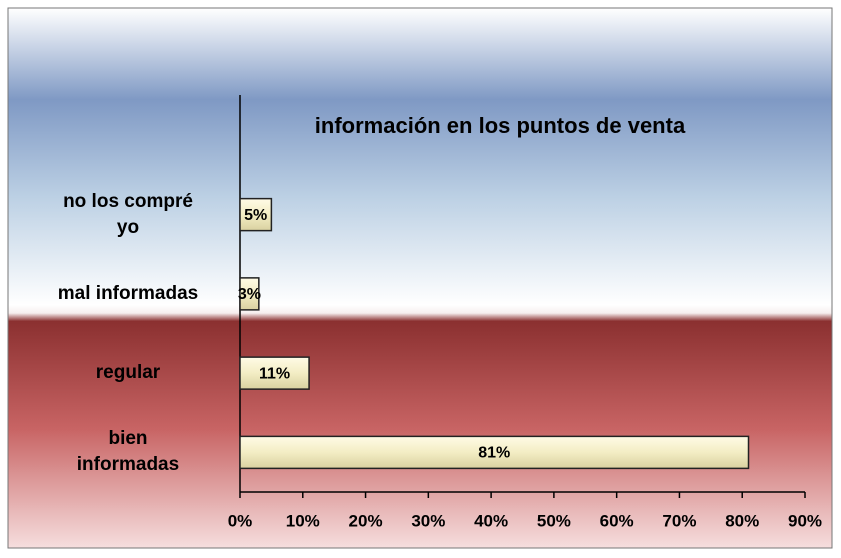  What do you see at coordinates (303, 520) in the screenshot?
I see `x-tick-label: 10%` at bounding box center [303, 520].